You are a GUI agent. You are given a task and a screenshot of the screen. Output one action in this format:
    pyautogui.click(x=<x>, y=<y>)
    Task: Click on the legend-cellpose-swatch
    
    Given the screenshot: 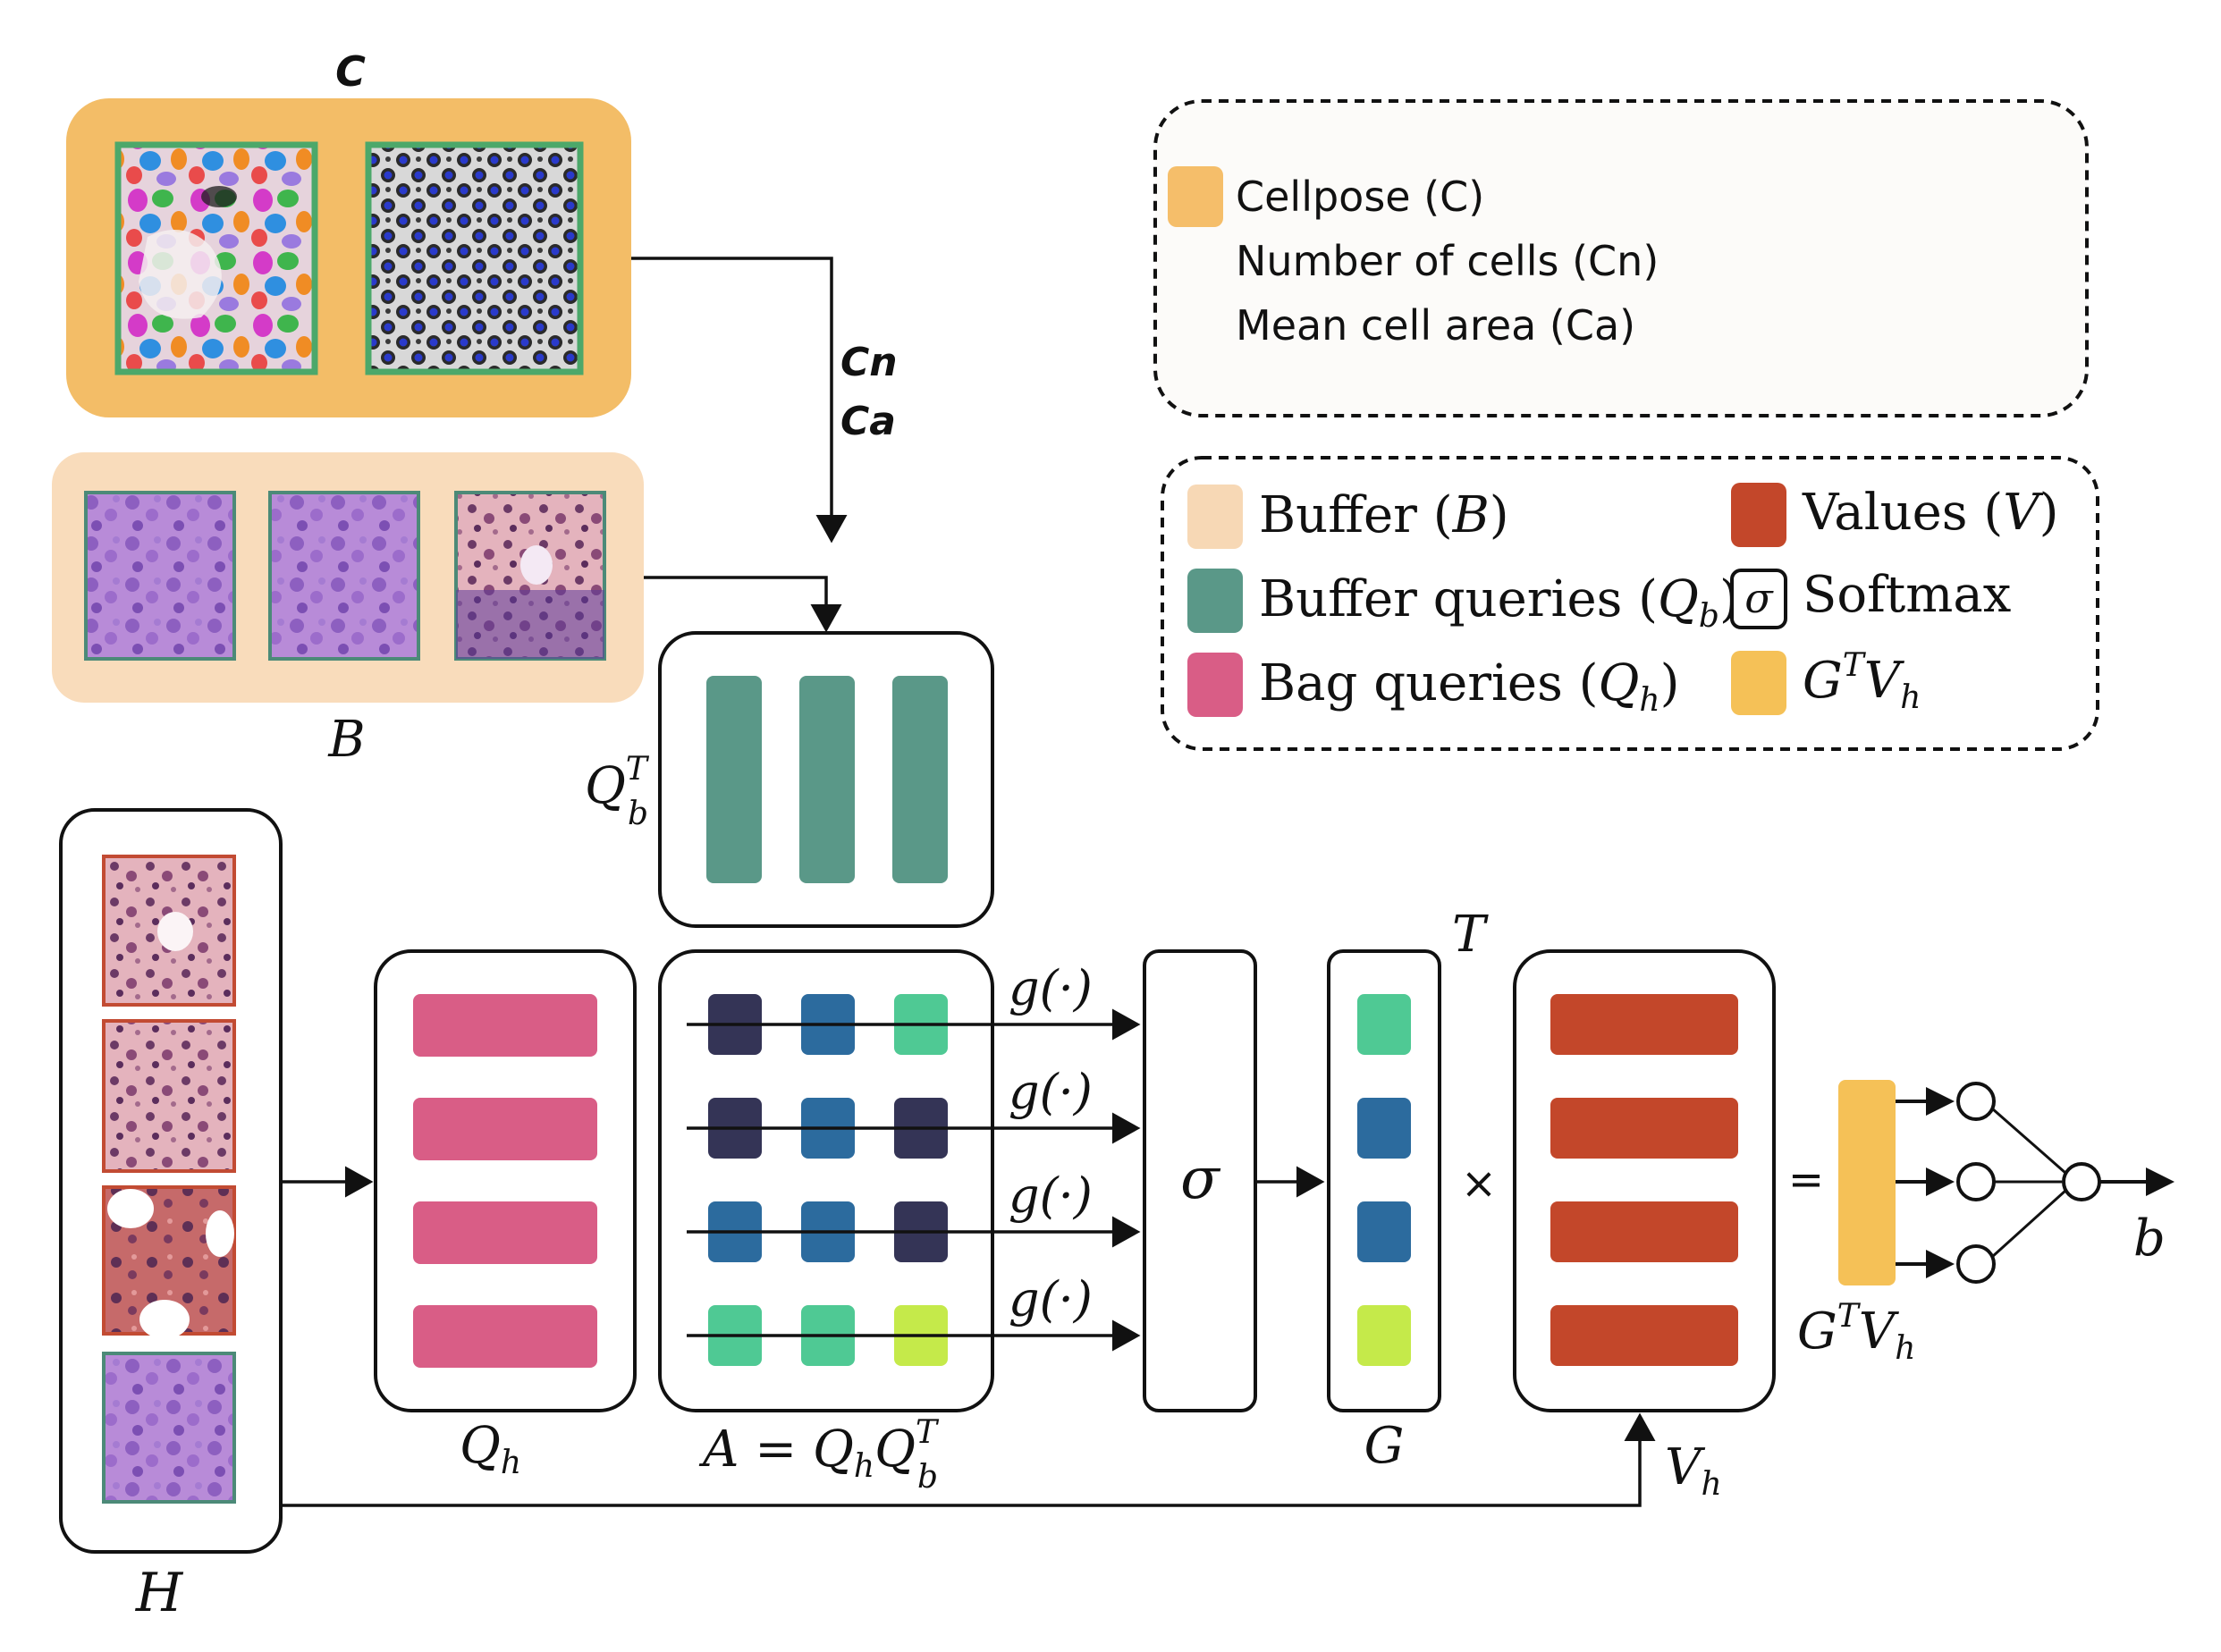 What is the action you would take?
    pyautogui.click(x=1195, y=196)
    